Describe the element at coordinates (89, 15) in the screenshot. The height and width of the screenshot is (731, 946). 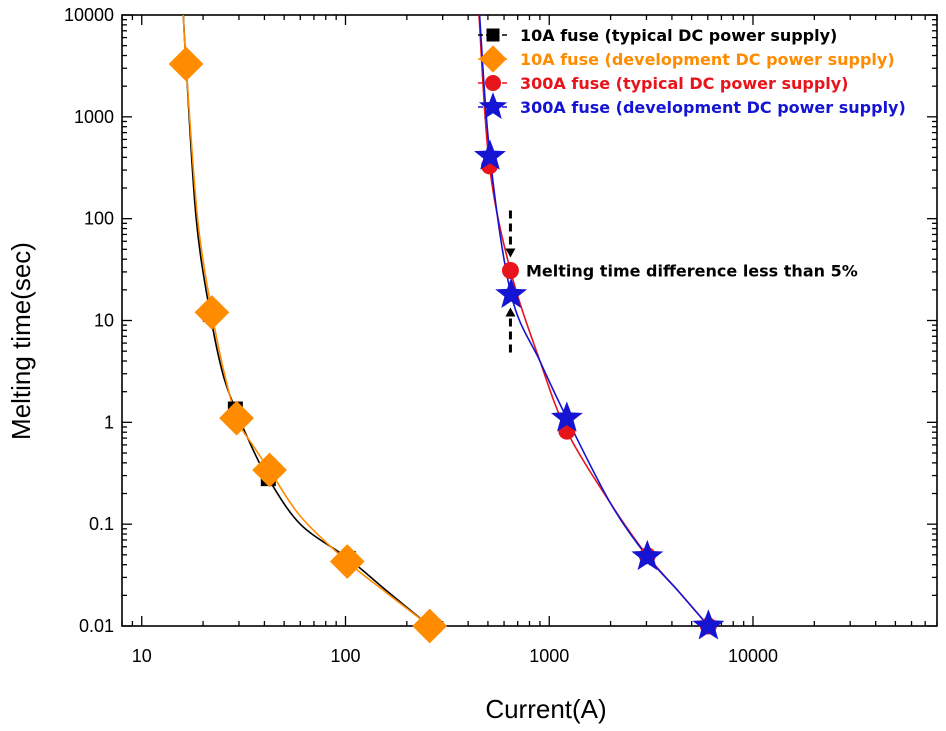
I see `y-tick-label: 10000` at that location.